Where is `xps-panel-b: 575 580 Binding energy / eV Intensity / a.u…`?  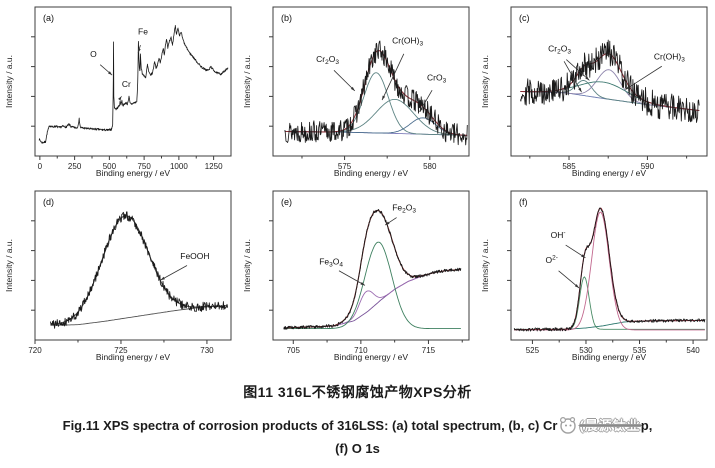
xps-panel-b: 575 580 Binding energy / eV Intensity / a.u… is located at coordinates (357, 92).